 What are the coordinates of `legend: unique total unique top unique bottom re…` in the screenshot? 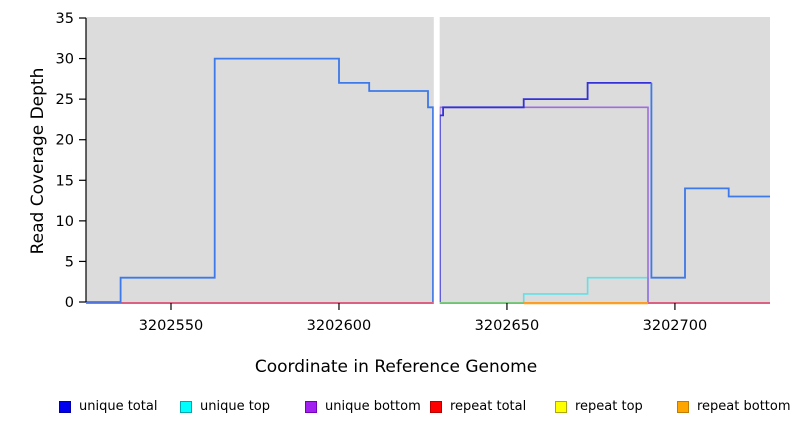 It's located at (396, 410).